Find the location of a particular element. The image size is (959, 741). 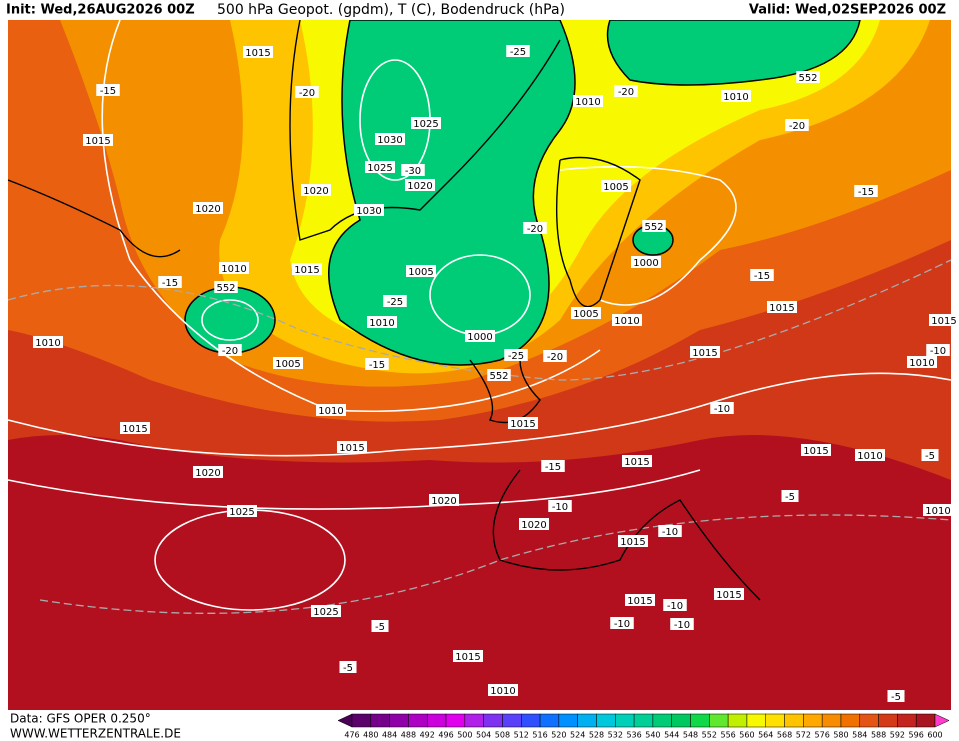

legend-level: 484 is located at coordinates (389, 735).